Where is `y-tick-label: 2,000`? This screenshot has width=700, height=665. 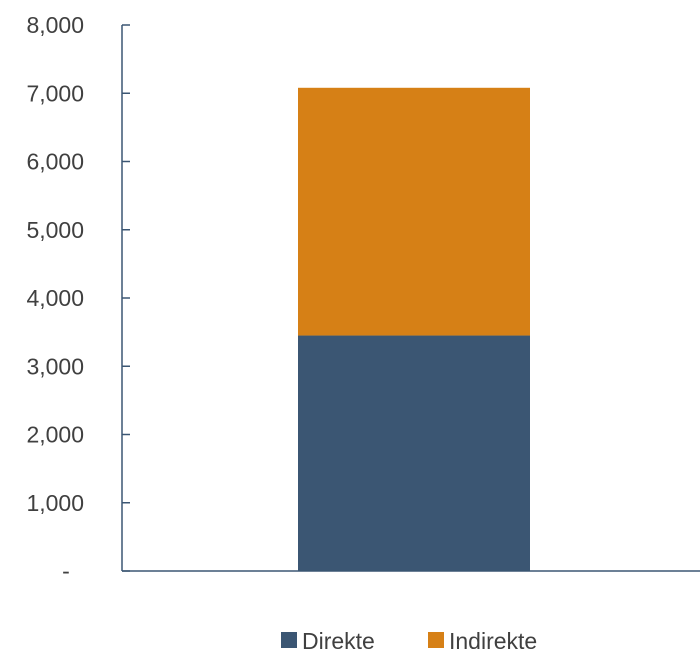
y-tick-label: 2,000 is located at coordinates (55, 435).